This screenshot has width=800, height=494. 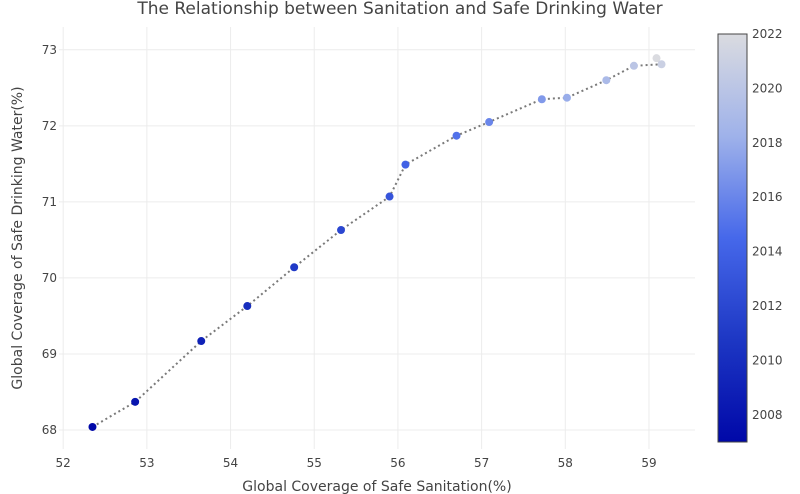 What do you see at coordinates (230, 463) in the screenshot?
I see `x-tick-label: 54` at bounding box center [230, 463].